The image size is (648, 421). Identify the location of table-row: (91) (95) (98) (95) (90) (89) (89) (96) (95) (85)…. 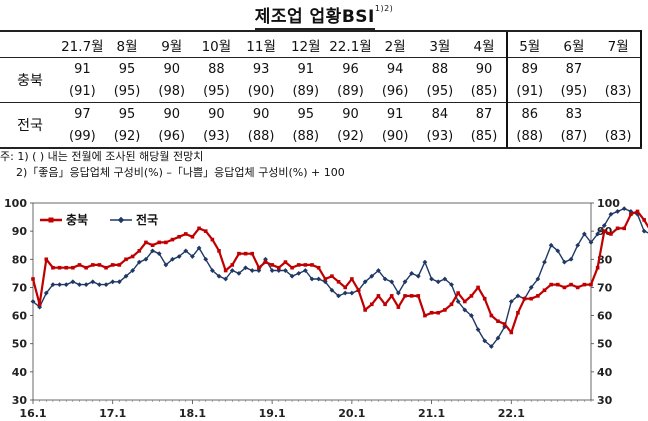
(321, 91).